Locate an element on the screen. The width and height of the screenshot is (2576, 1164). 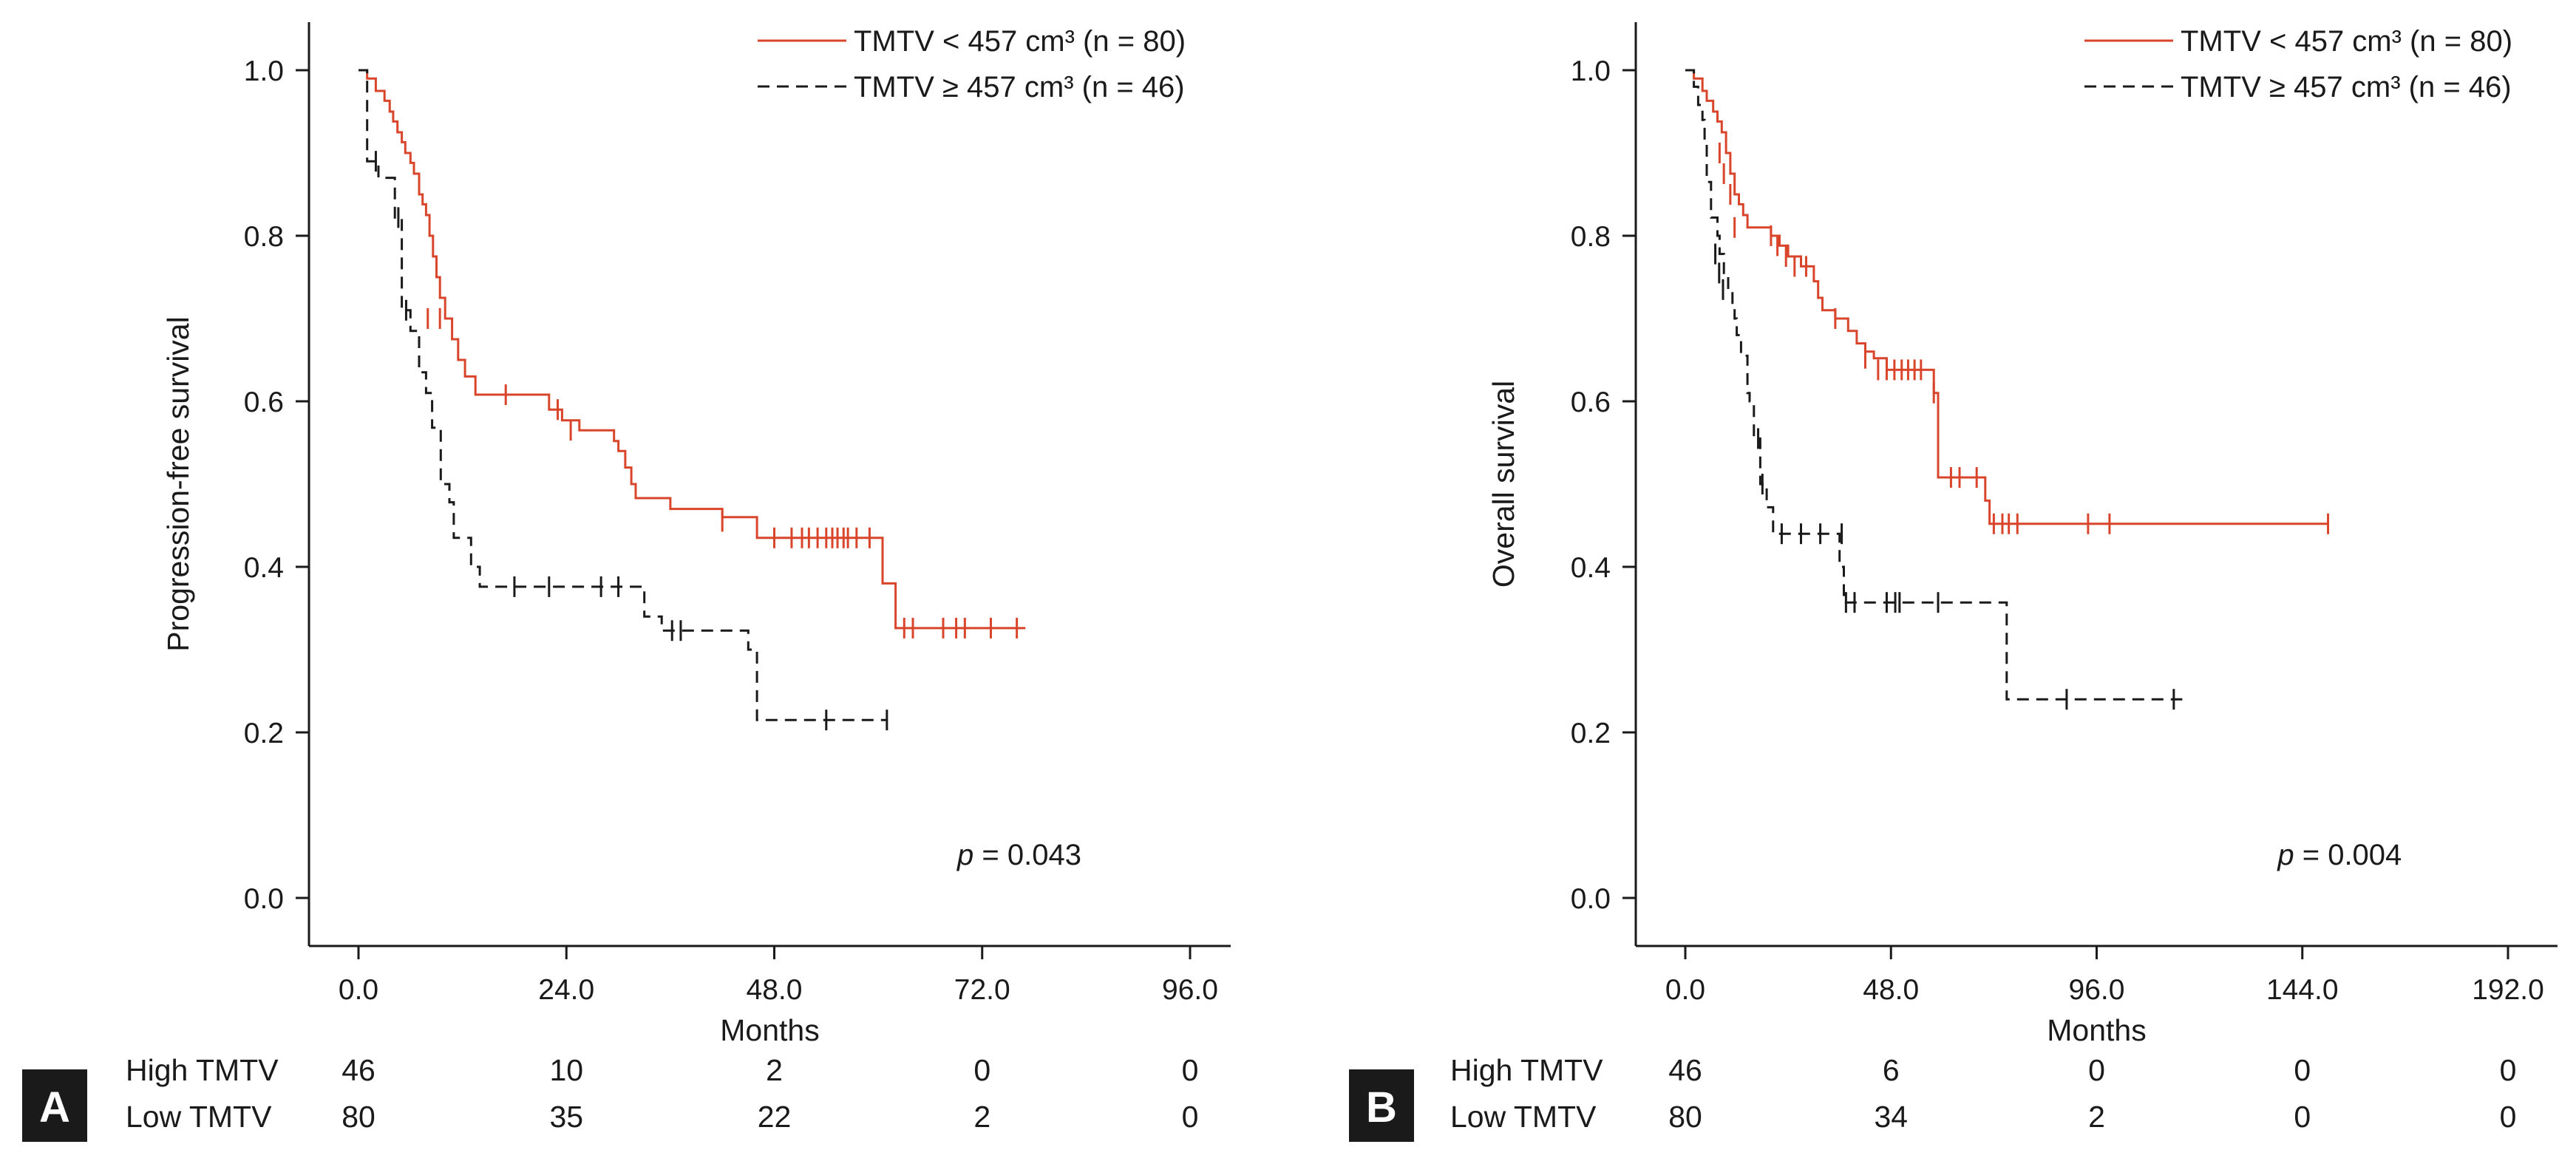
p-value: p = 0.043 is located at coordinates (1018, 855).